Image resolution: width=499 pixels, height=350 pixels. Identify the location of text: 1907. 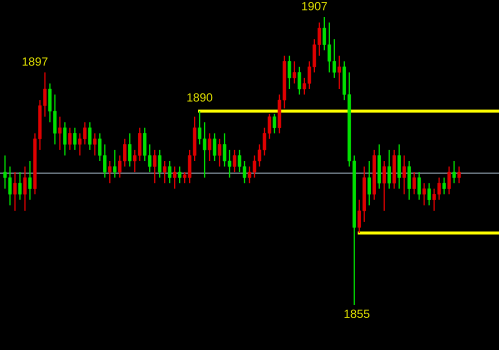
(314, 6).